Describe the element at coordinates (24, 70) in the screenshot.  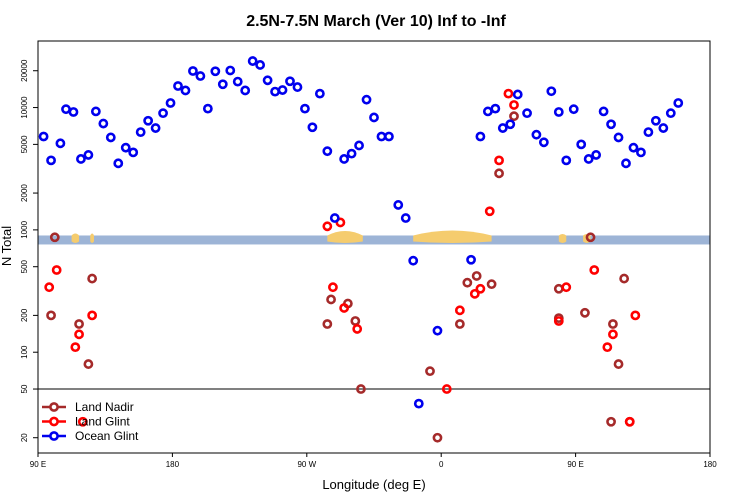
I see `y-tick-label: 20000` at that location.